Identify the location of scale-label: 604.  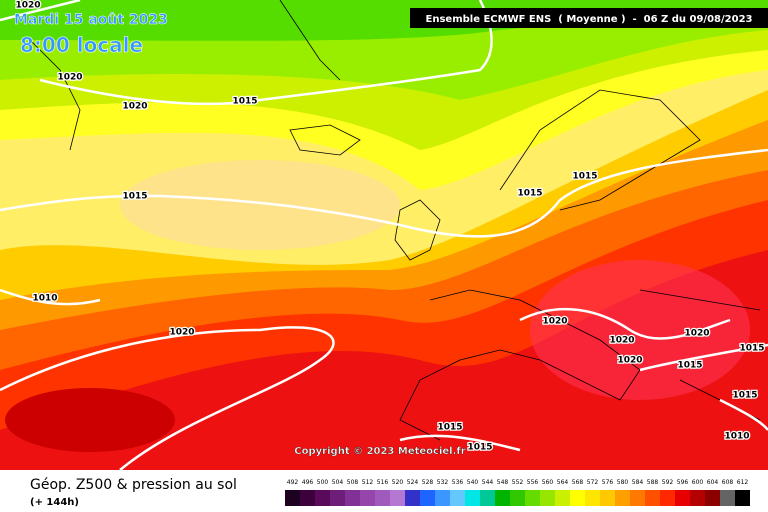
(713, 482).